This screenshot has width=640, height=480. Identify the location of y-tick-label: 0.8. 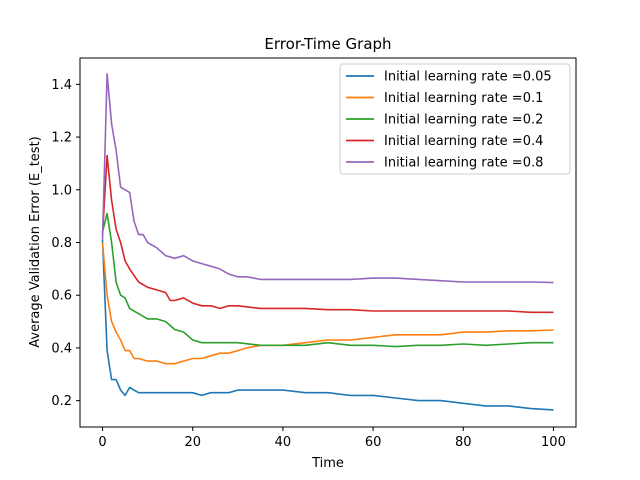
(61, 243).